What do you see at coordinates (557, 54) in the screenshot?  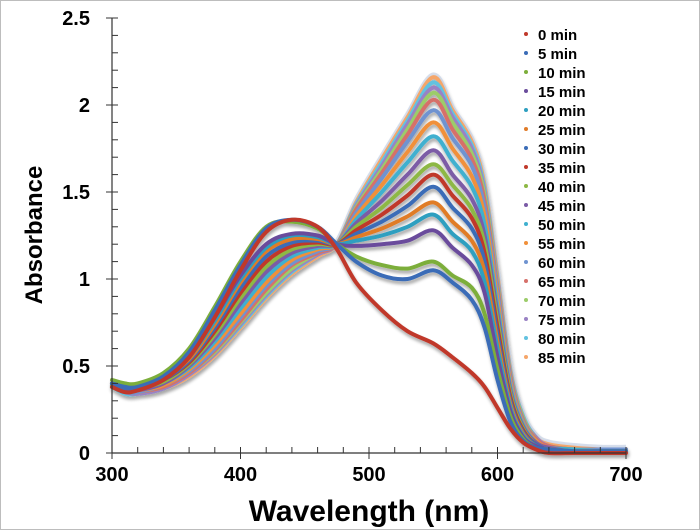 I see `legend-label: 5 min` at bounding box center [557, 54].